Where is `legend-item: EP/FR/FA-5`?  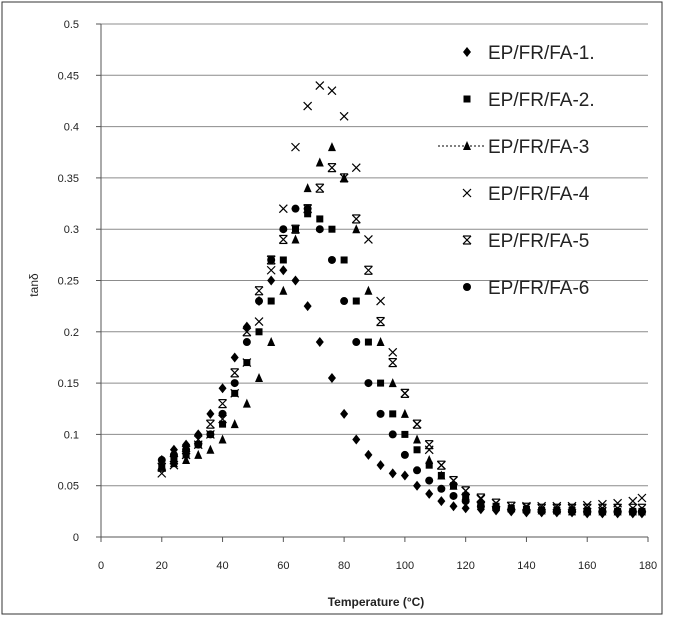 legend-item: EP/FR/FA-5 is located at coordinates (525, 241).